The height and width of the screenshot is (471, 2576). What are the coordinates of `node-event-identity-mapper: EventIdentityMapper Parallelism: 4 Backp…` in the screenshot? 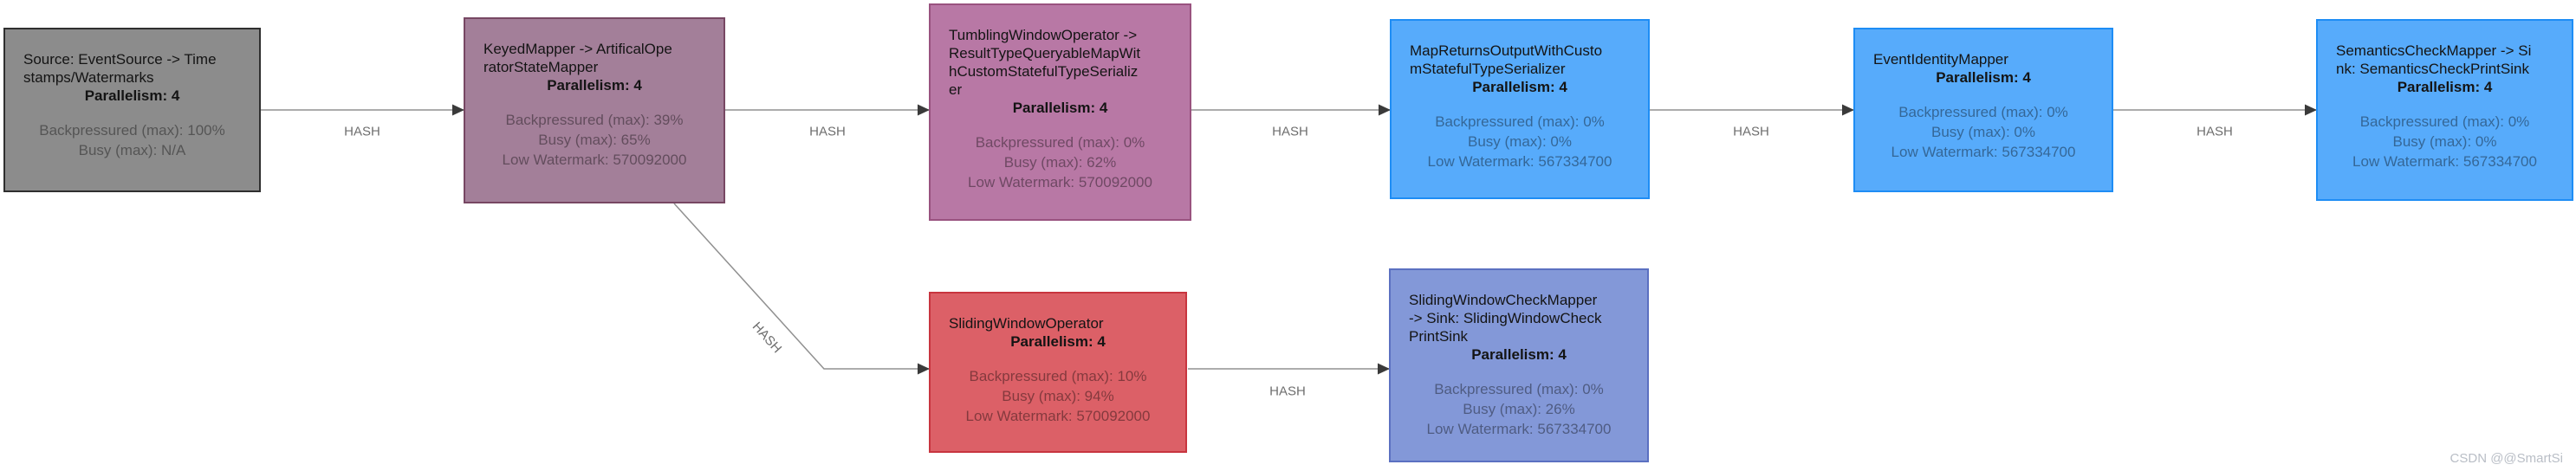 It's located at (1983, 110).